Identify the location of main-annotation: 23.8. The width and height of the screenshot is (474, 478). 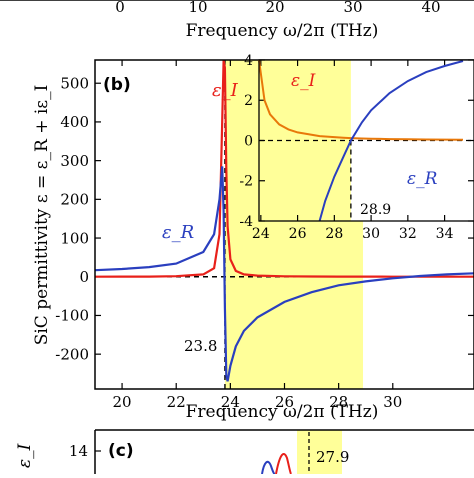
(200, 346).